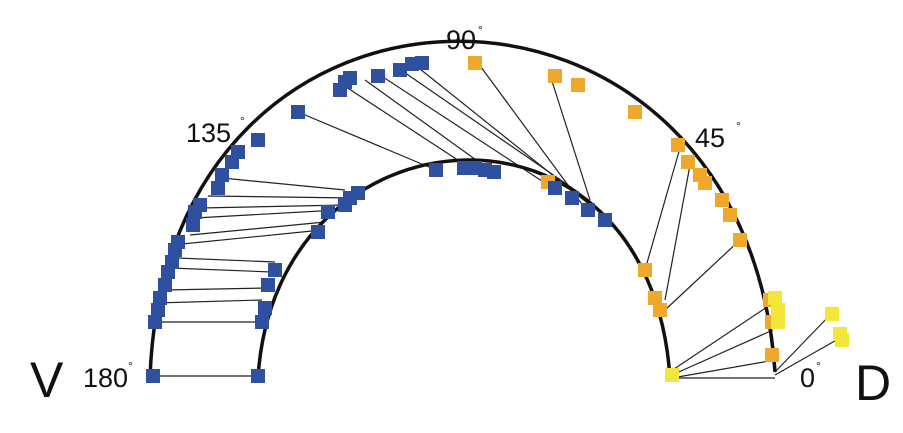 The image size is (903, 433). Describe the element at coordinates (808, 378) in the screenshot. I see `angle-label-0: 0` at that location.